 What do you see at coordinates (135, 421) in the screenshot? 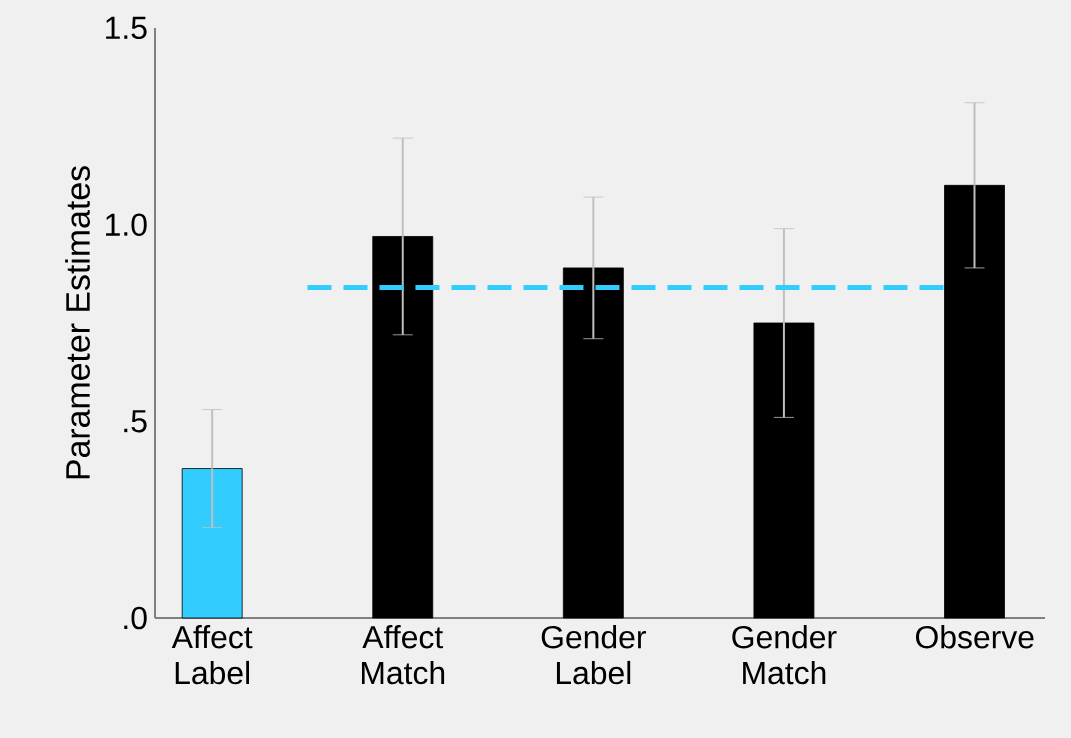
I see `y-tick-label: .5` at bounding box center [135, 421].